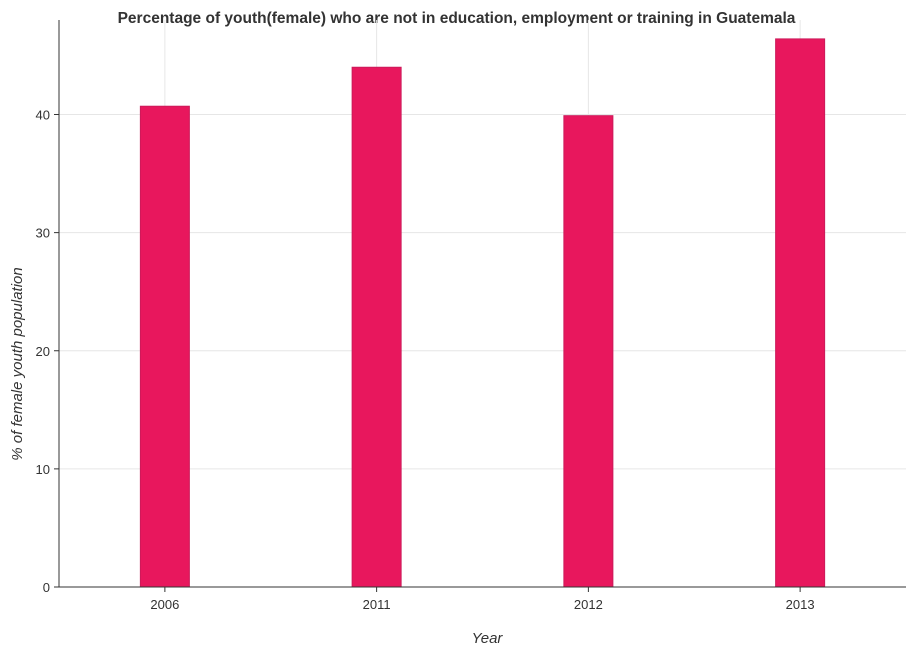  Describe the element at coordinates (43, 469) in the screenshot. I see `y-tick-label: 10` at that location.